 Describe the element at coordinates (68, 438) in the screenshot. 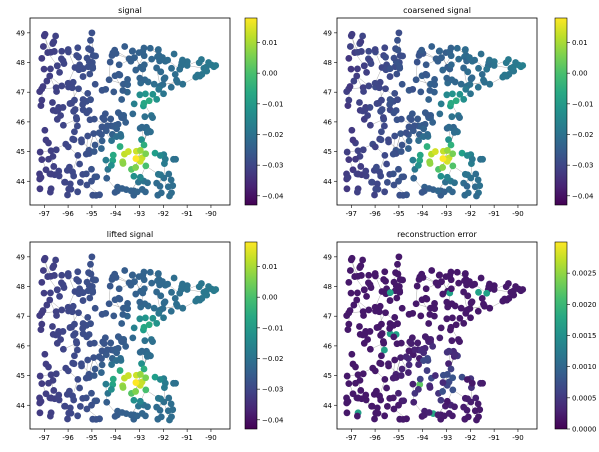

I see `x-tick-label: -96` at that location.